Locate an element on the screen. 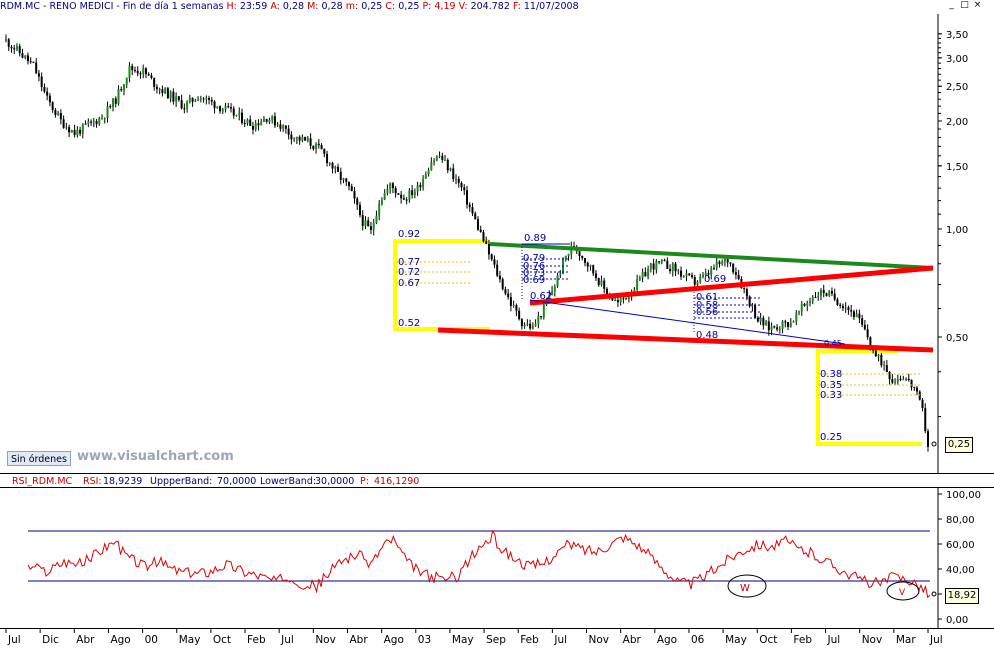 The height and width of the screenshot is (648, 994). annot-061: 0.61 is located at coordinates (707, 297).